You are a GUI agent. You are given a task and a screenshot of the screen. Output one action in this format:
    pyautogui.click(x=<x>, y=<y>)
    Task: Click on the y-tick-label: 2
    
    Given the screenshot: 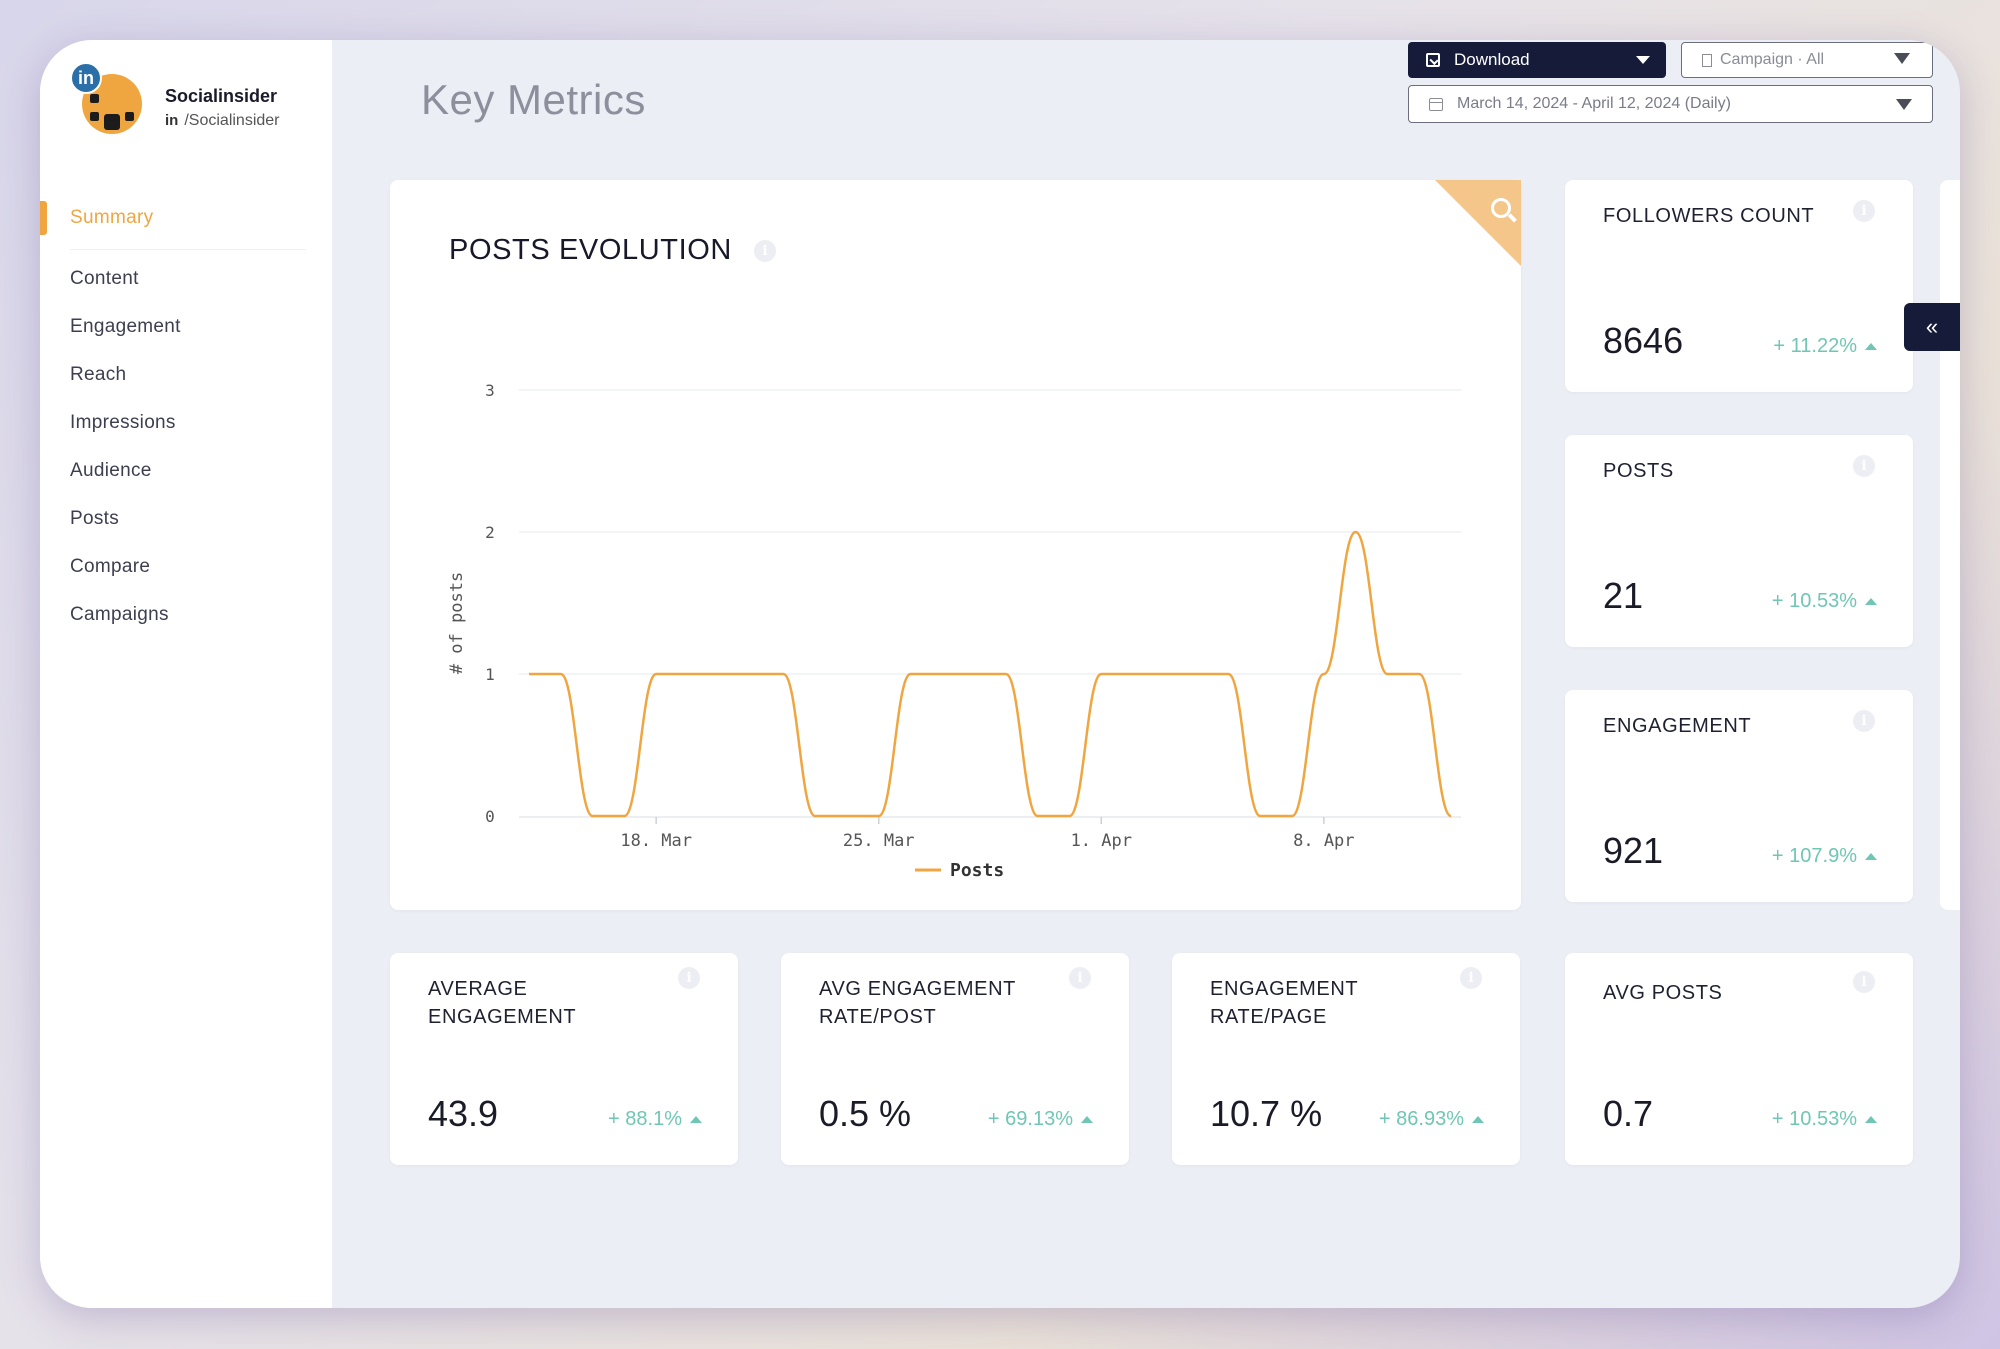 What is the action you would take?
    pyautogui.click(x=490, y=532)
    